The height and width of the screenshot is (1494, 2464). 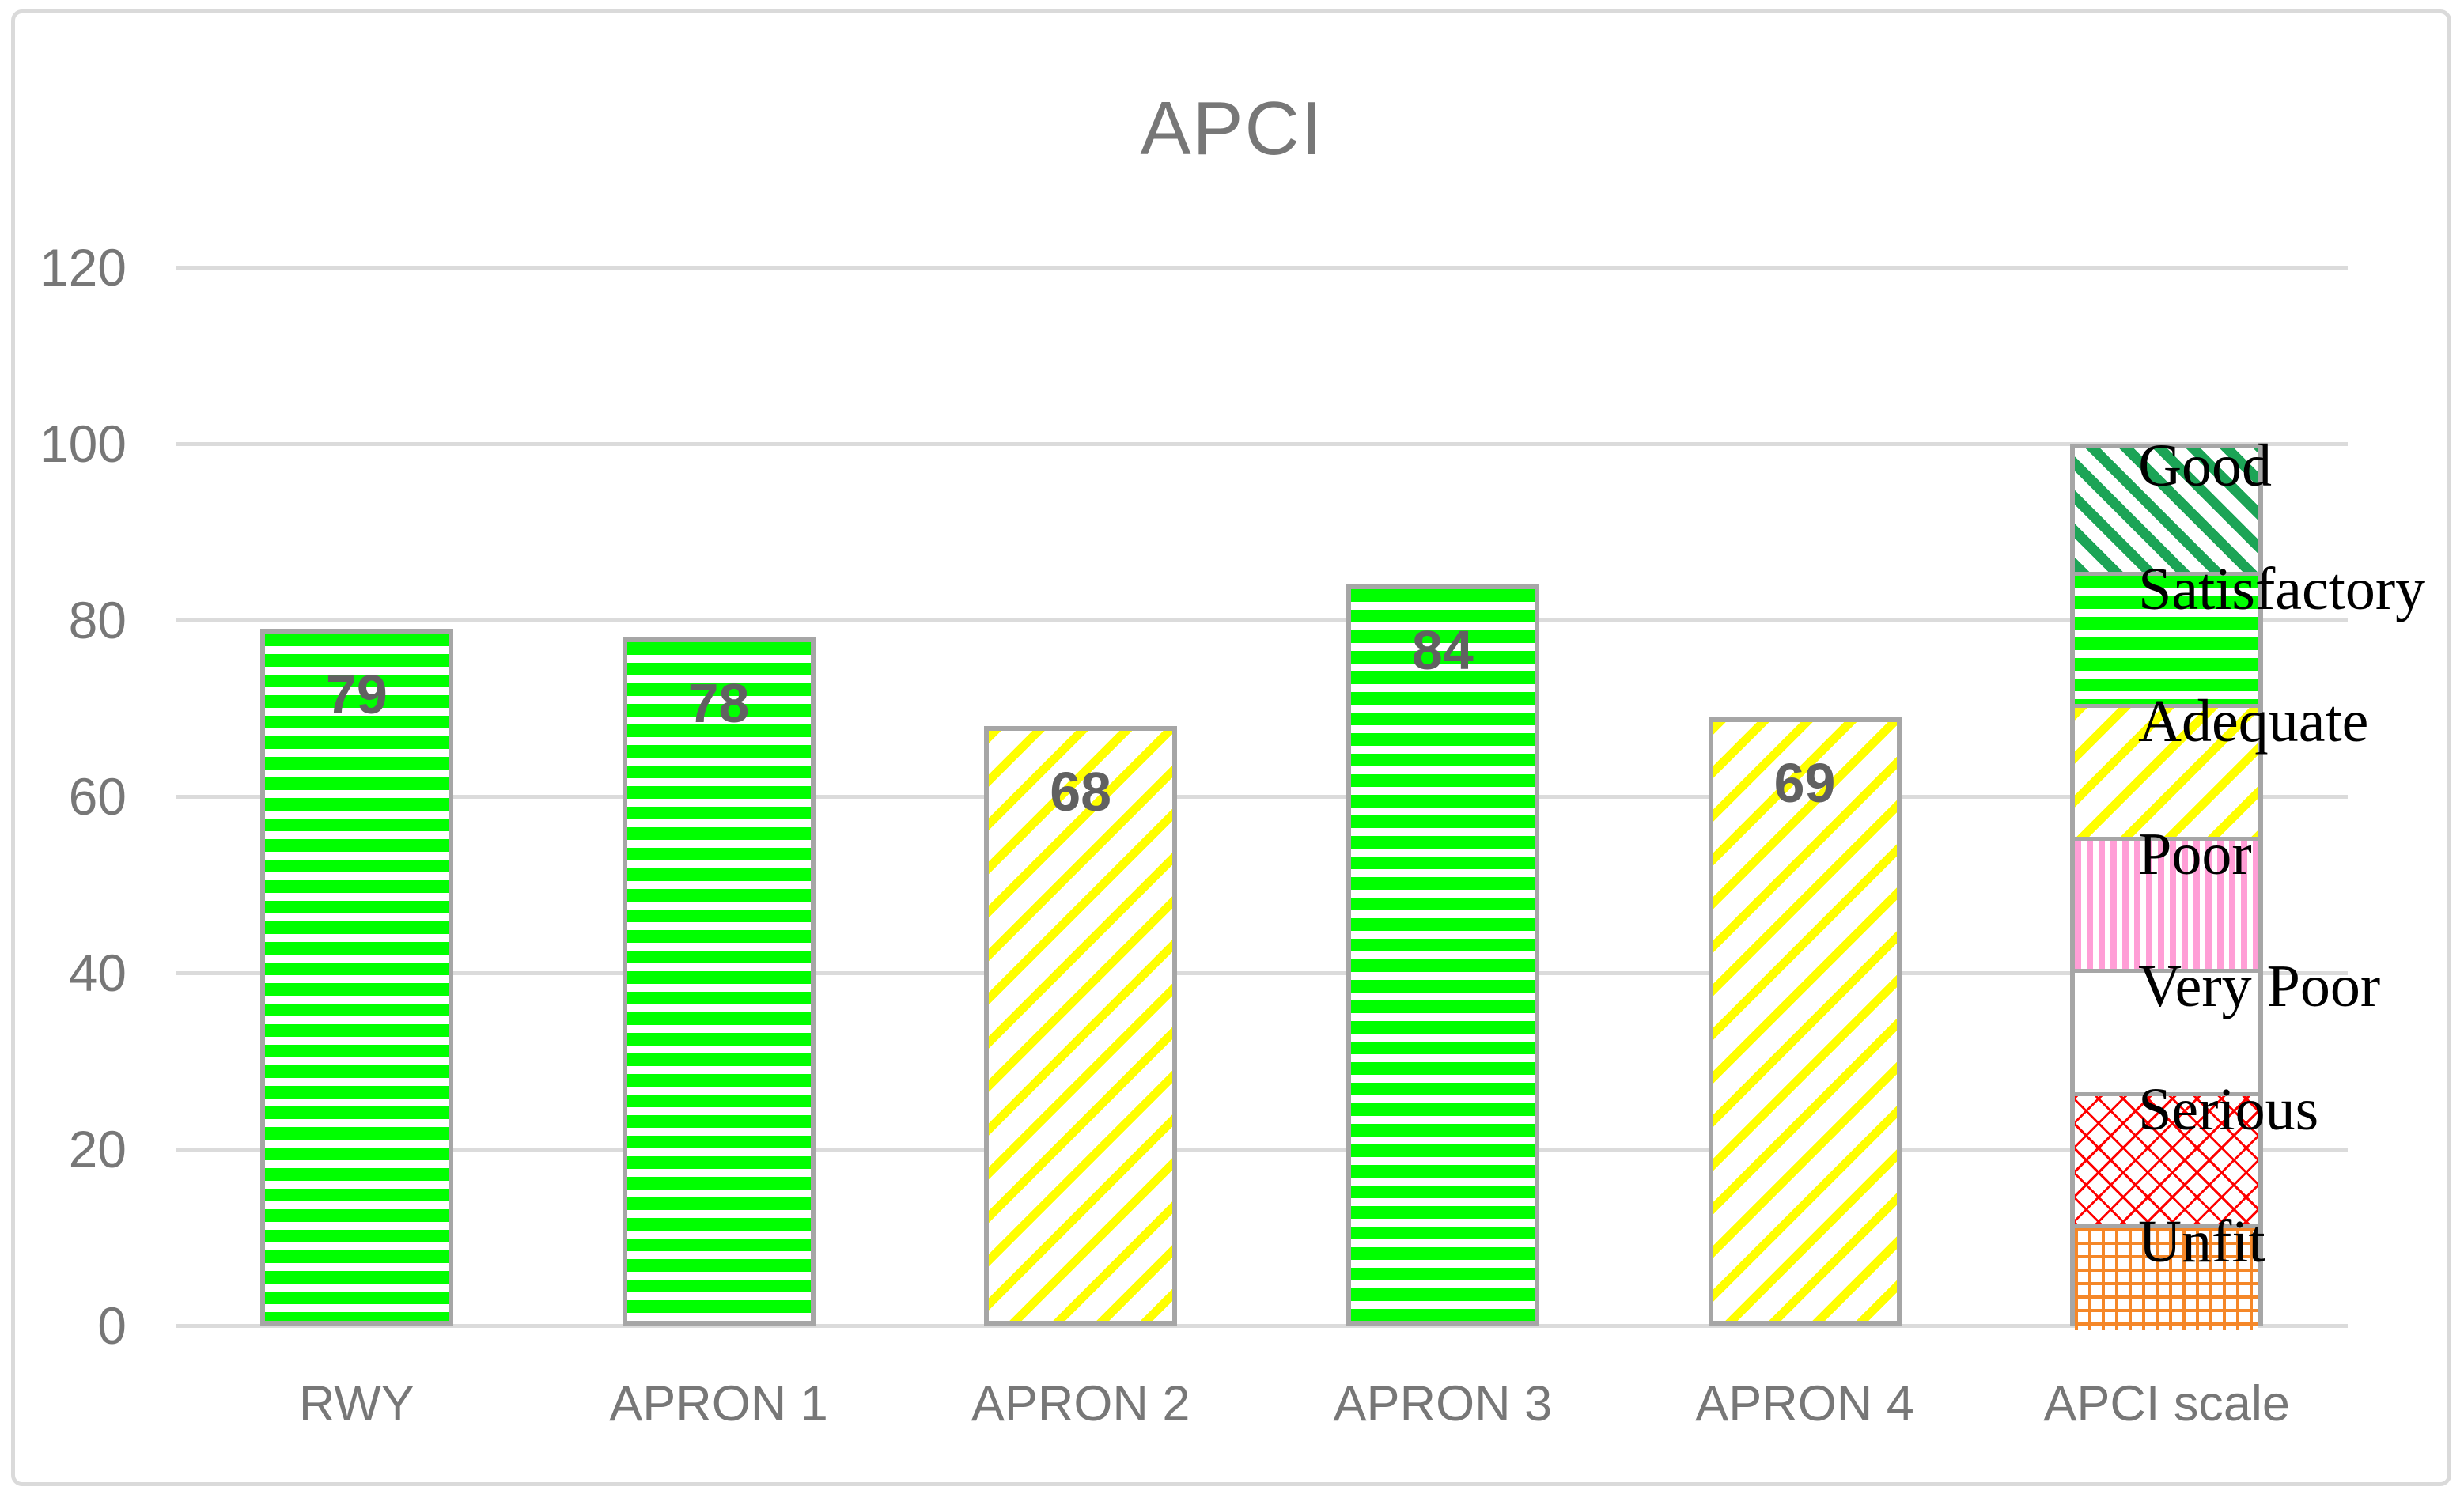 What do you see at coordinates (1080, 1404) in the screenshot?
I see `x-axis-category-label: APRON 2` at bounding box center [1080, 1404].